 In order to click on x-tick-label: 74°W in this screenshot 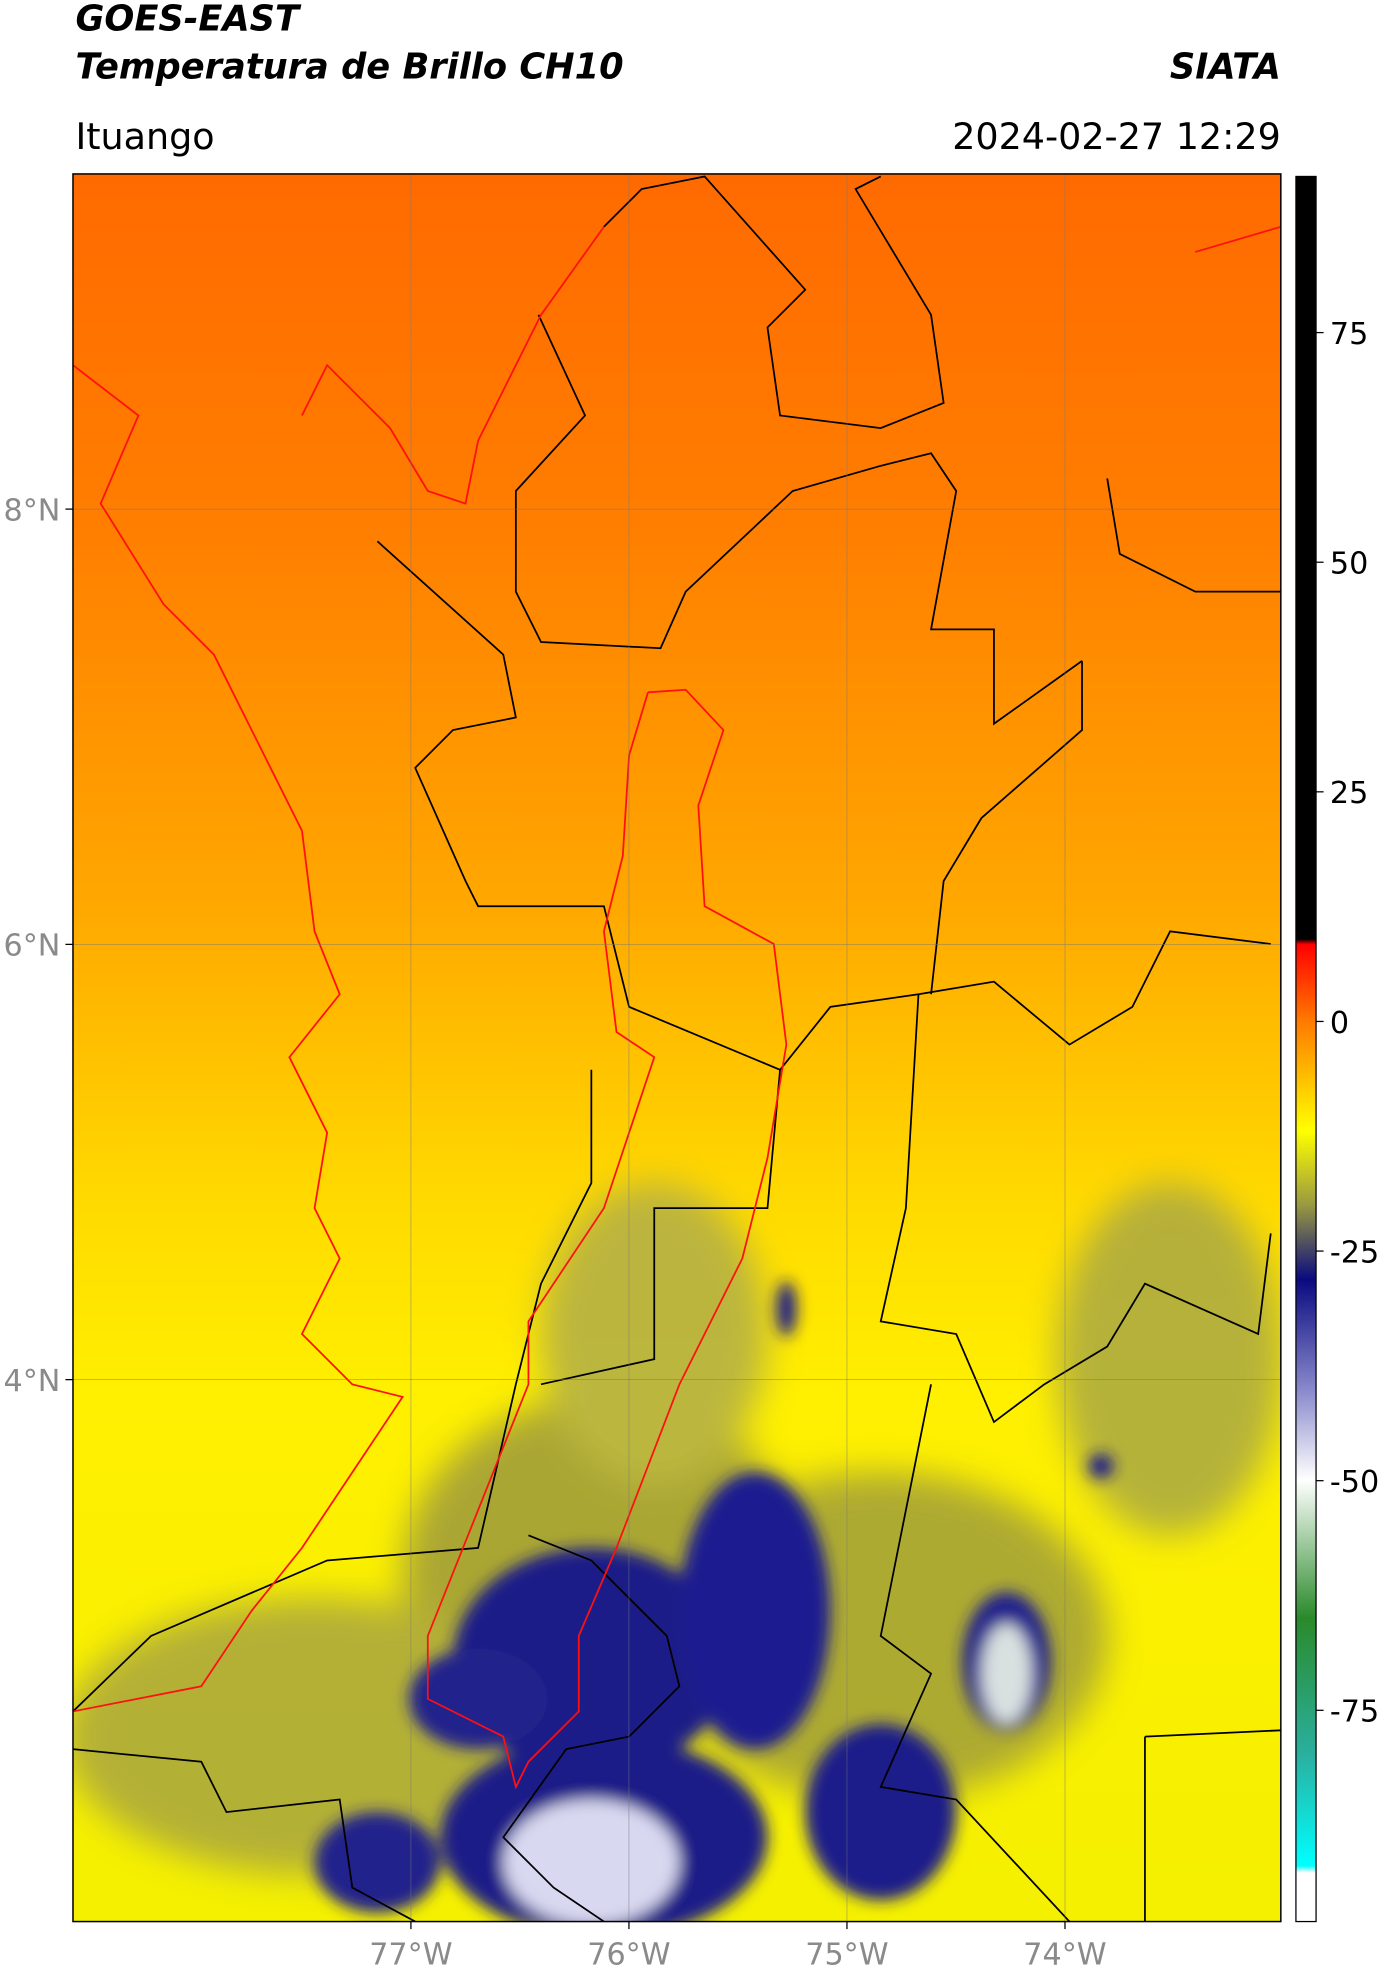, I will do `click(1064, 1954)`.